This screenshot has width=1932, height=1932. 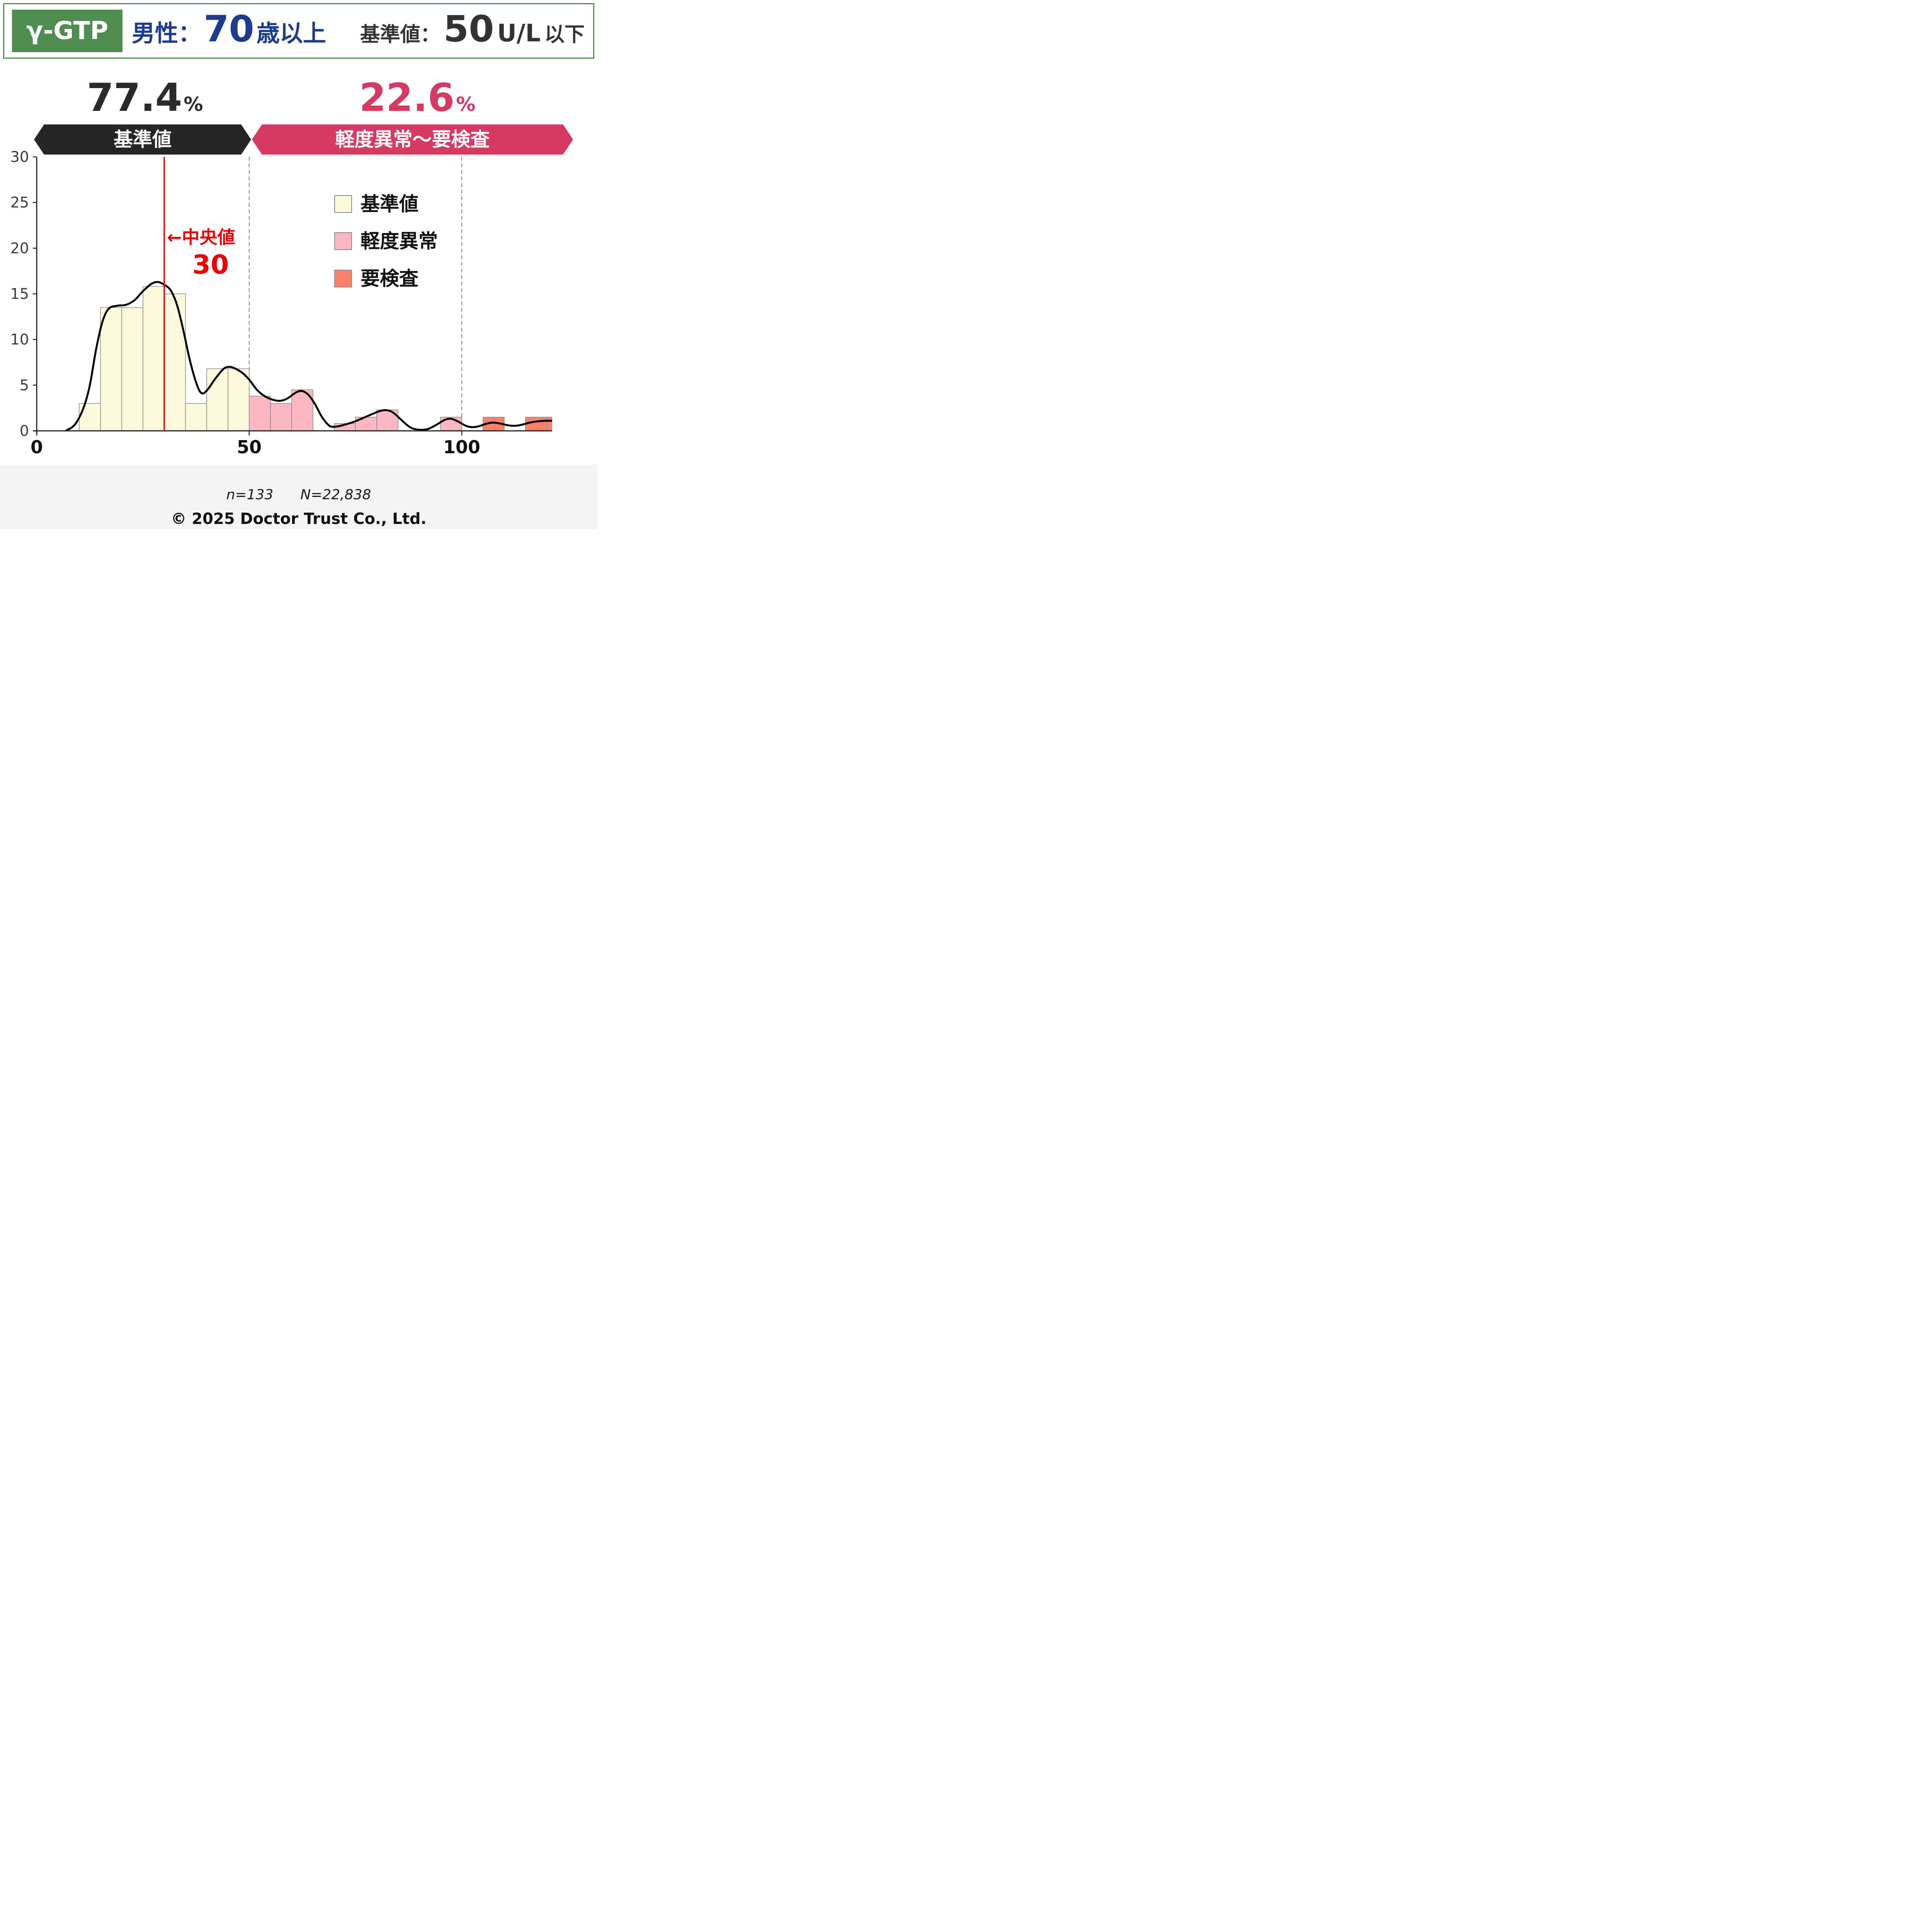 What do you see at coordinates (407, 98) in the screenshot?
I see `abnormal-percentage-value: 22.6` at bounding box center [407, 98].